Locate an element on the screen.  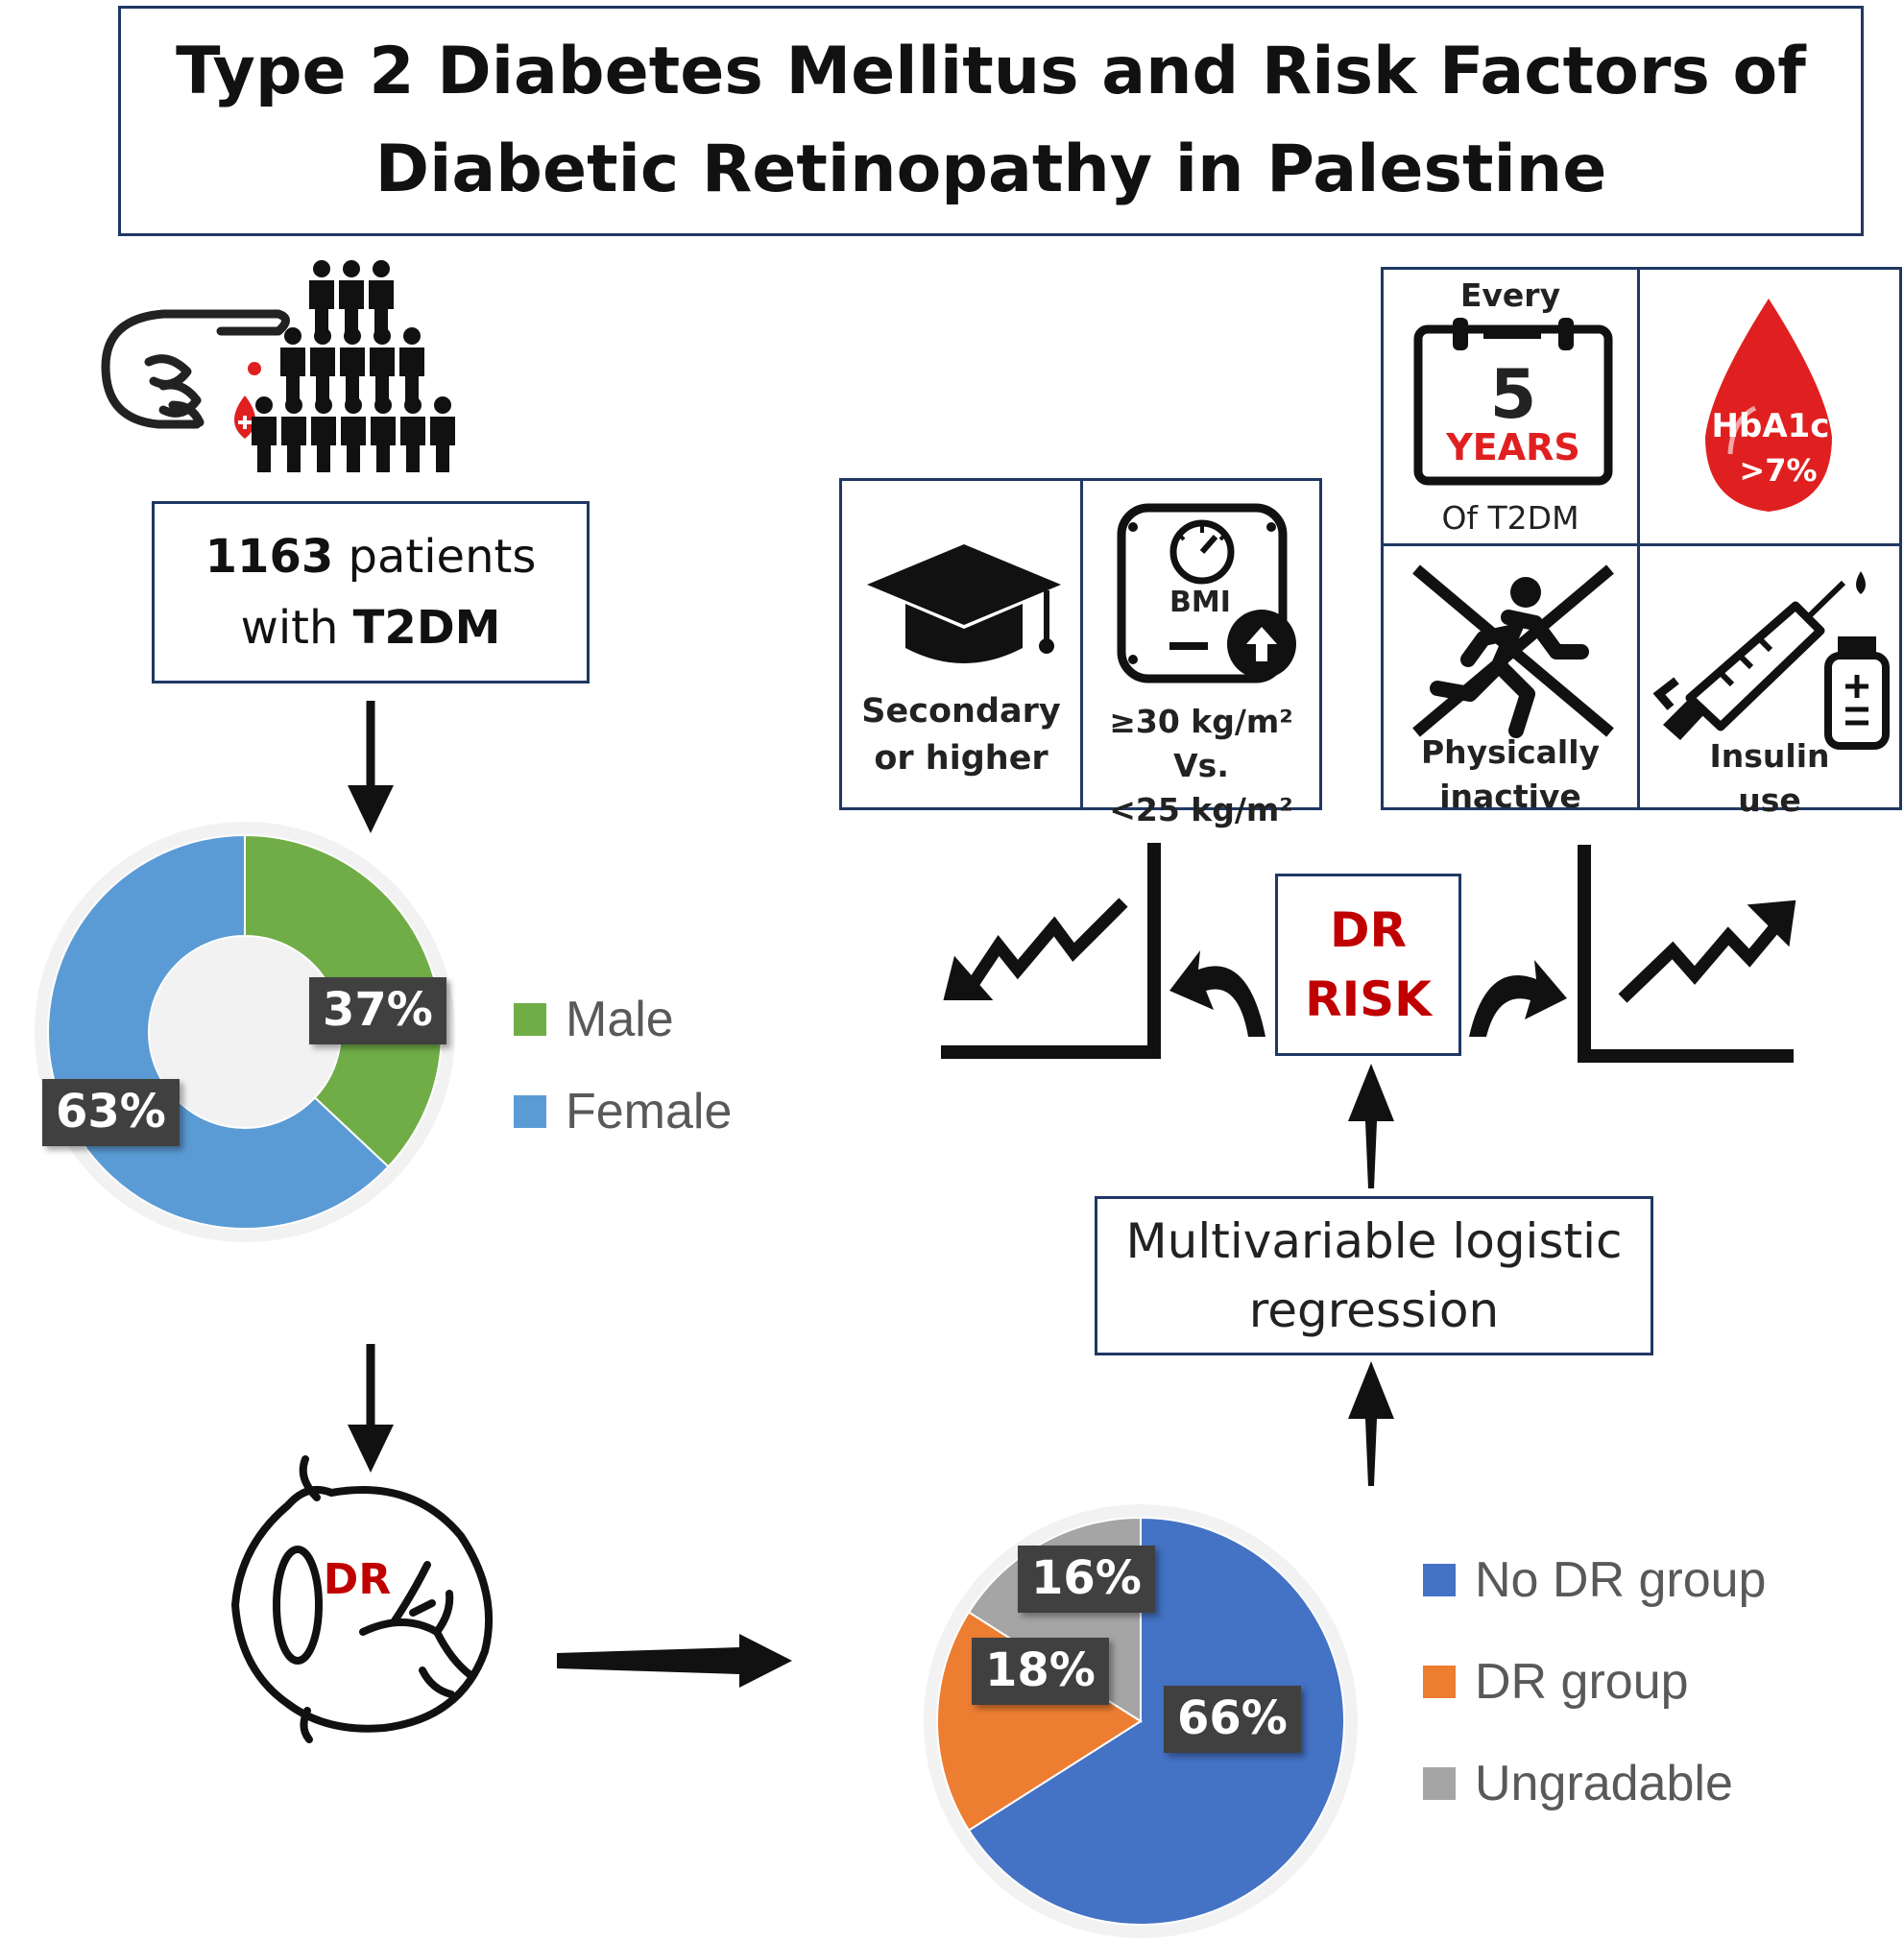
graduation-cap-icon is located at coordinates (964, 604).